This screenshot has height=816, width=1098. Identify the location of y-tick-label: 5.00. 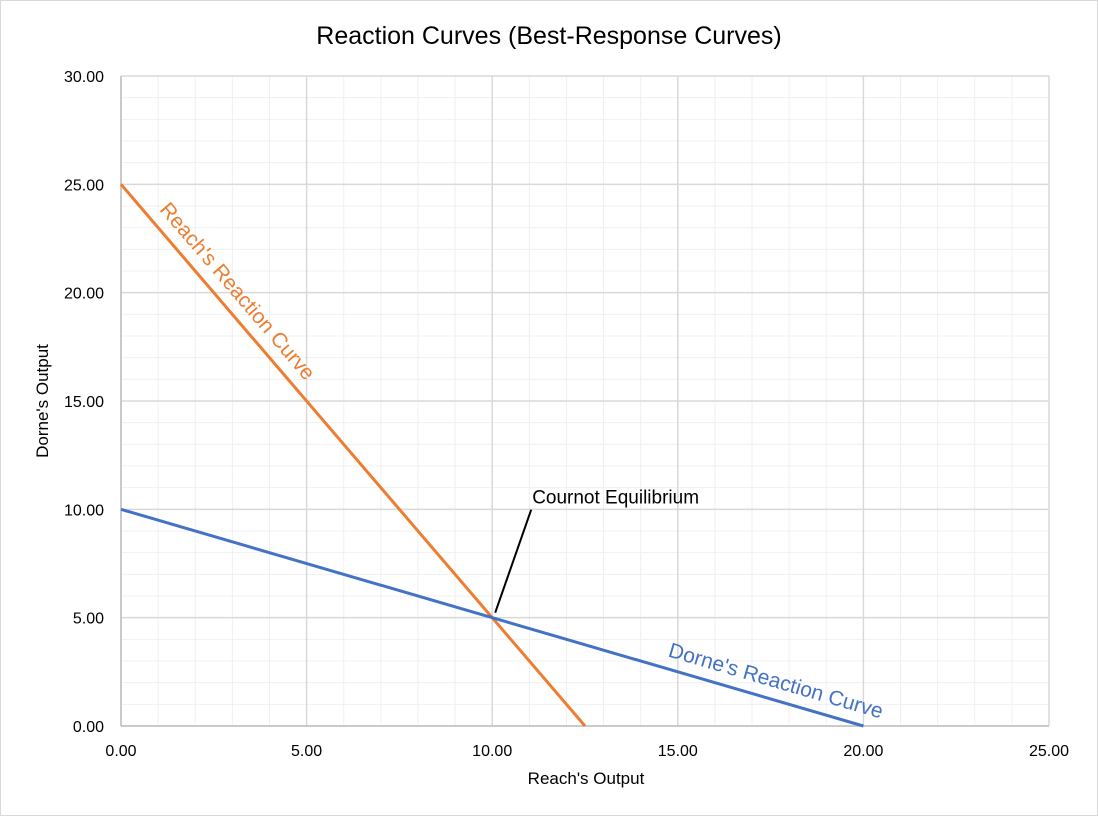
(88, 619).